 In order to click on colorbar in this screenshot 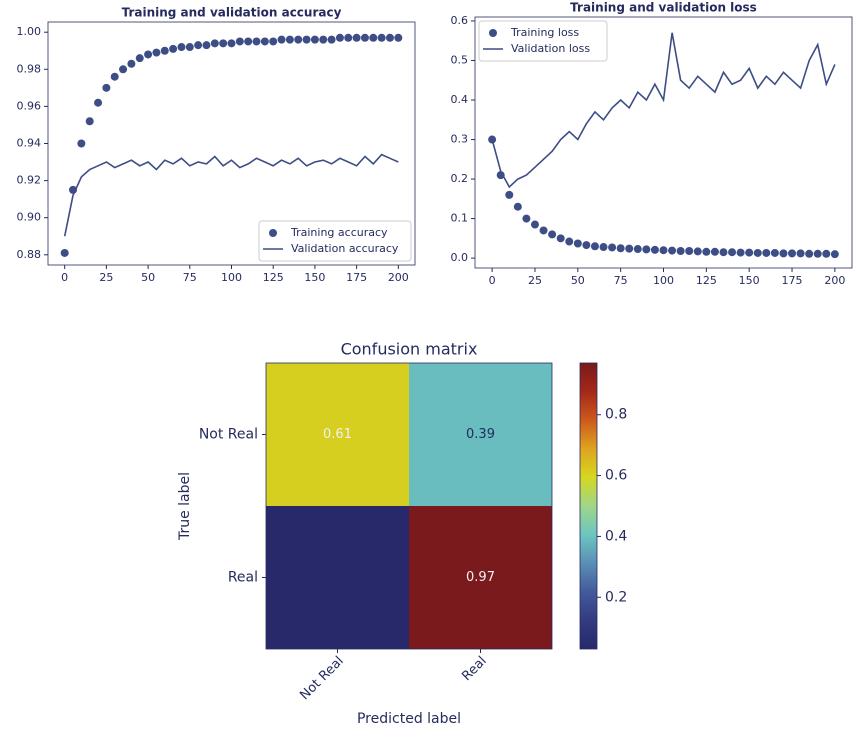, I will do `click(588, 506)`.